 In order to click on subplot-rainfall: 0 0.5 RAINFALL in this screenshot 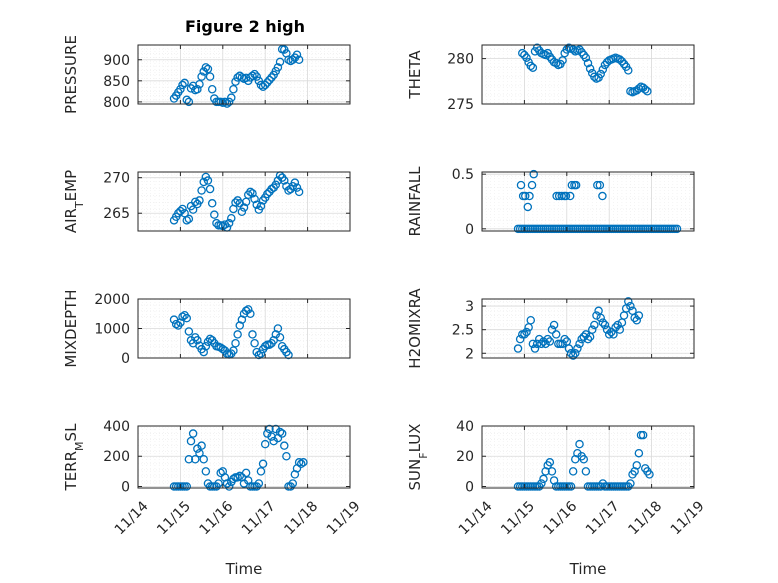, I will do `click(550, 202)`.